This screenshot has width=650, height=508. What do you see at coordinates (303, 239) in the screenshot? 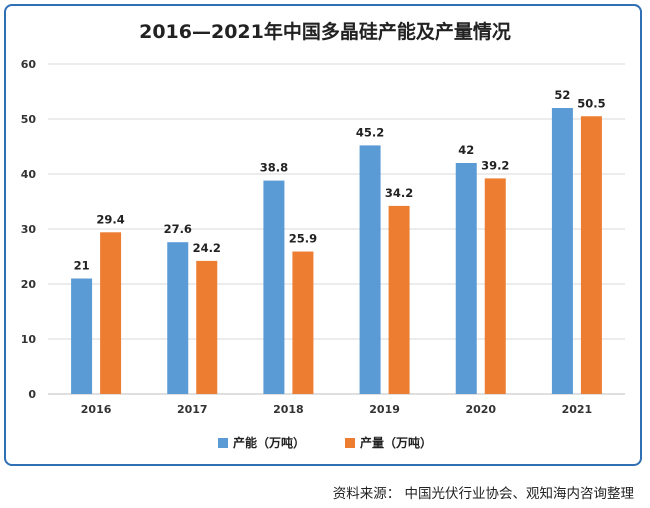
I see `data-label: 25.9` at bounding box center [303, 239].